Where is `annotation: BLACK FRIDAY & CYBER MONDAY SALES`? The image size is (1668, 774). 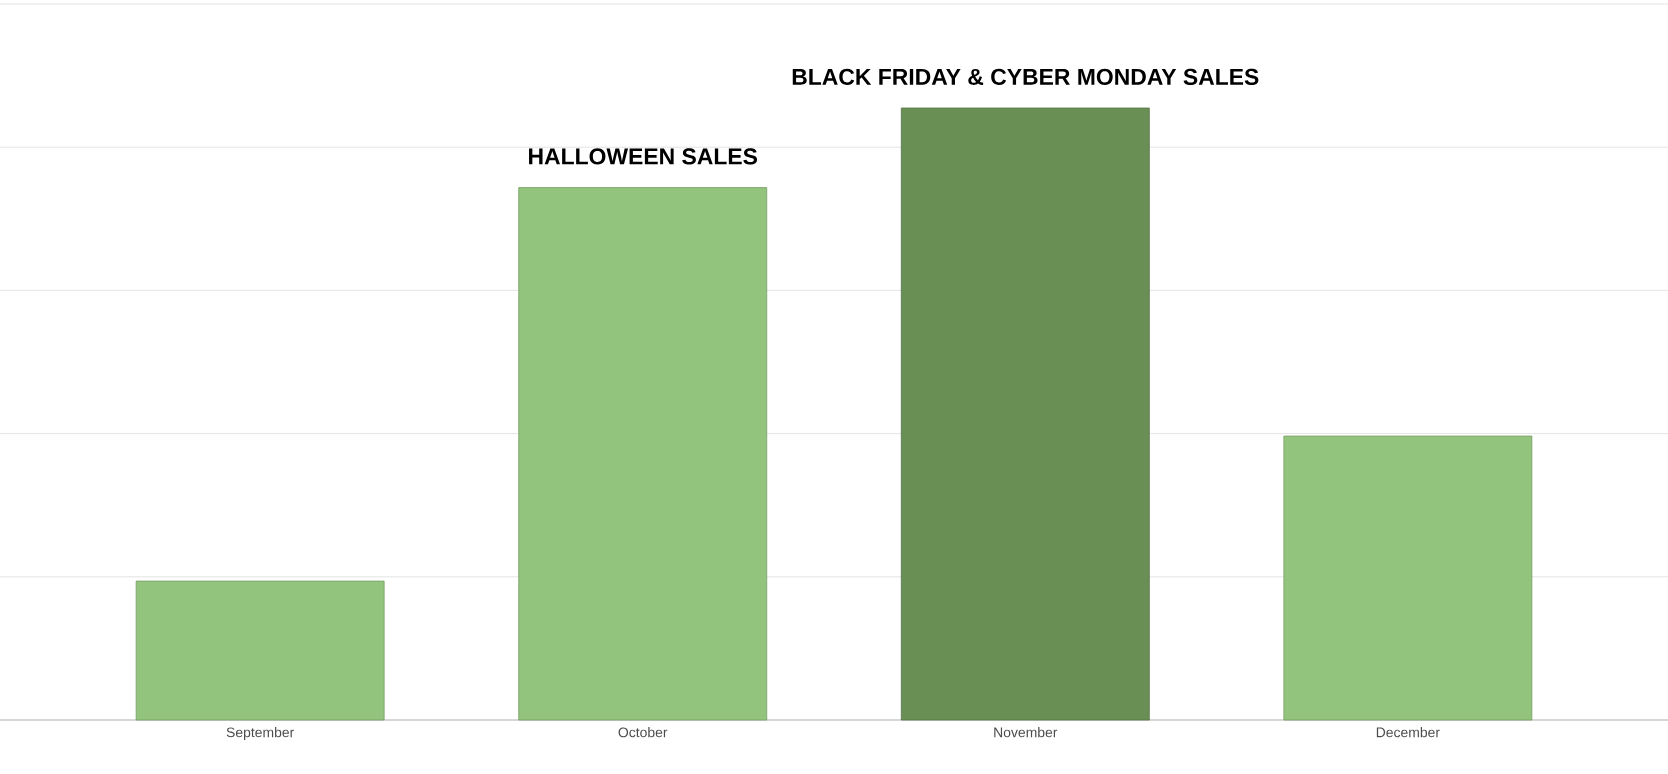
annotation: BLACK FRIDAY & CYBER MONDAY SALES is located at coordinates (1025, 76).